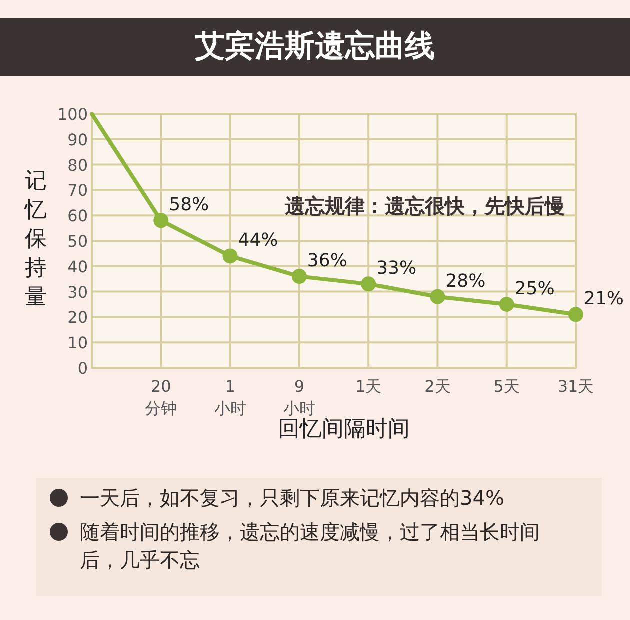 Image resolution: width=630 pixels, height=620 pixels. I want to click on data-label: 58%, so click(189, 205).